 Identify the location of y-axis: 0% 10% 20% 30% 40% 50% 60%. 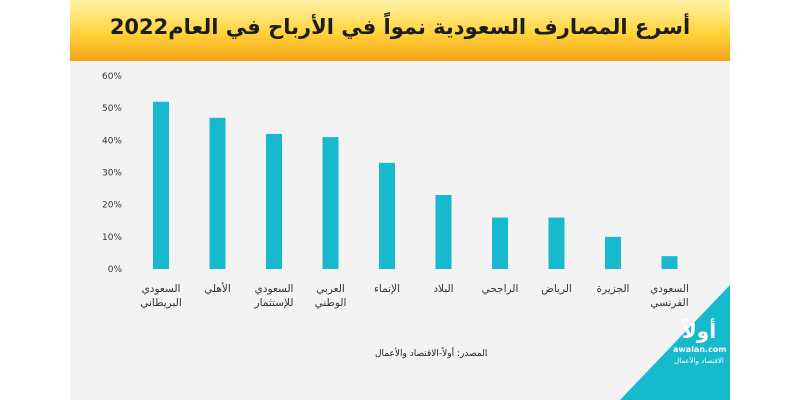
(112, 173).